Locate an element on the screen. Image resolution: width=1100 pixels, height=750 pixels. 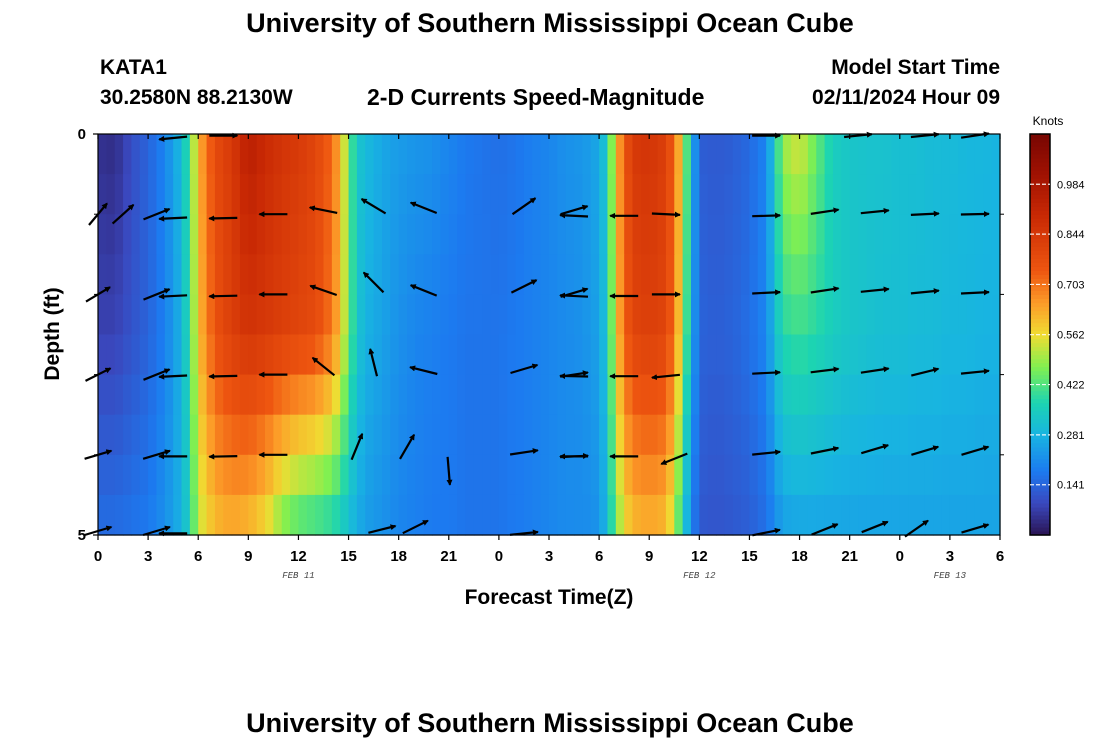
x-axis-label: Forecast Time(Z) is located at coordinates (549, 597).